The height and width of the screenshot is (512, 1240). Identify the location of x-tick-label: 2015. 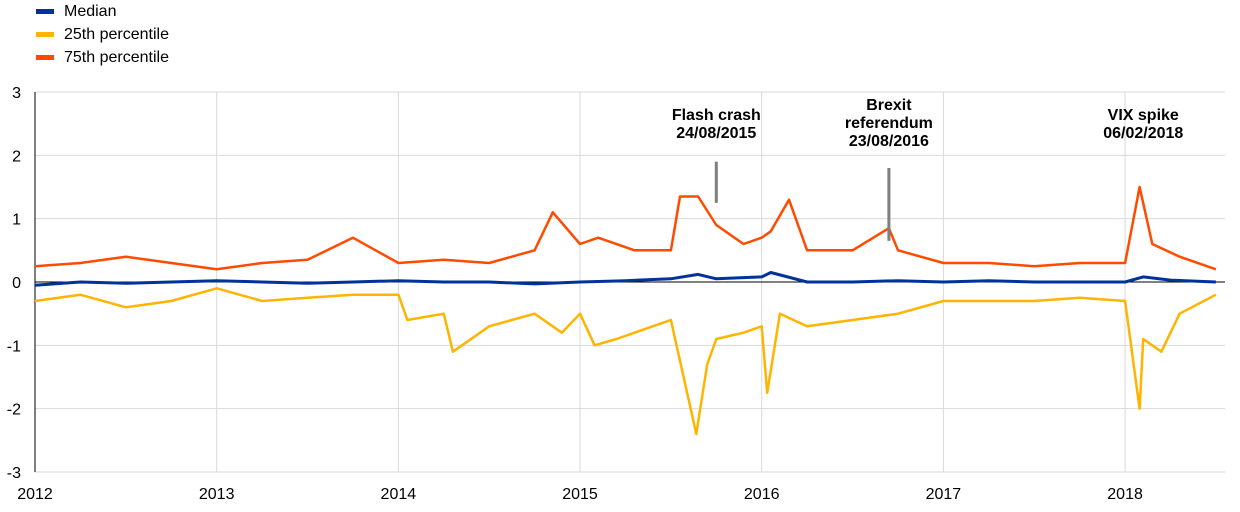
(580, 494).